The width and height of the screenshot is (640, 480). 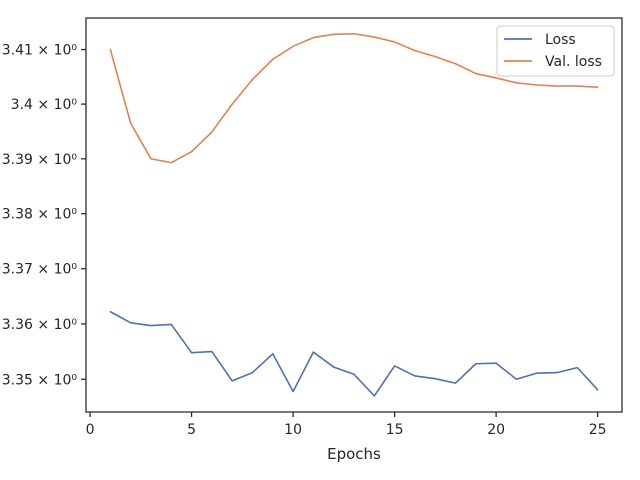 What do you see at coordinates (40, 325) in the screenshot?
I see `y-tick-label: 3.36 × 10⁰` at bounding box center [40, 325].